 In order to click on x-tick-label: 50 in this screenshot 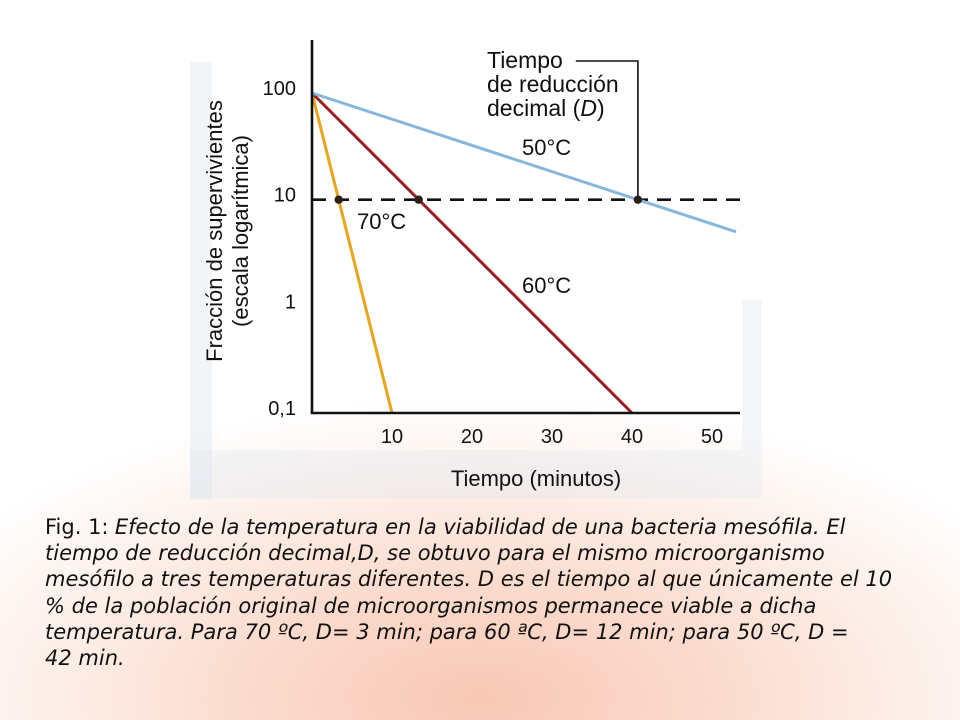, I will do `click(712, 437)`.